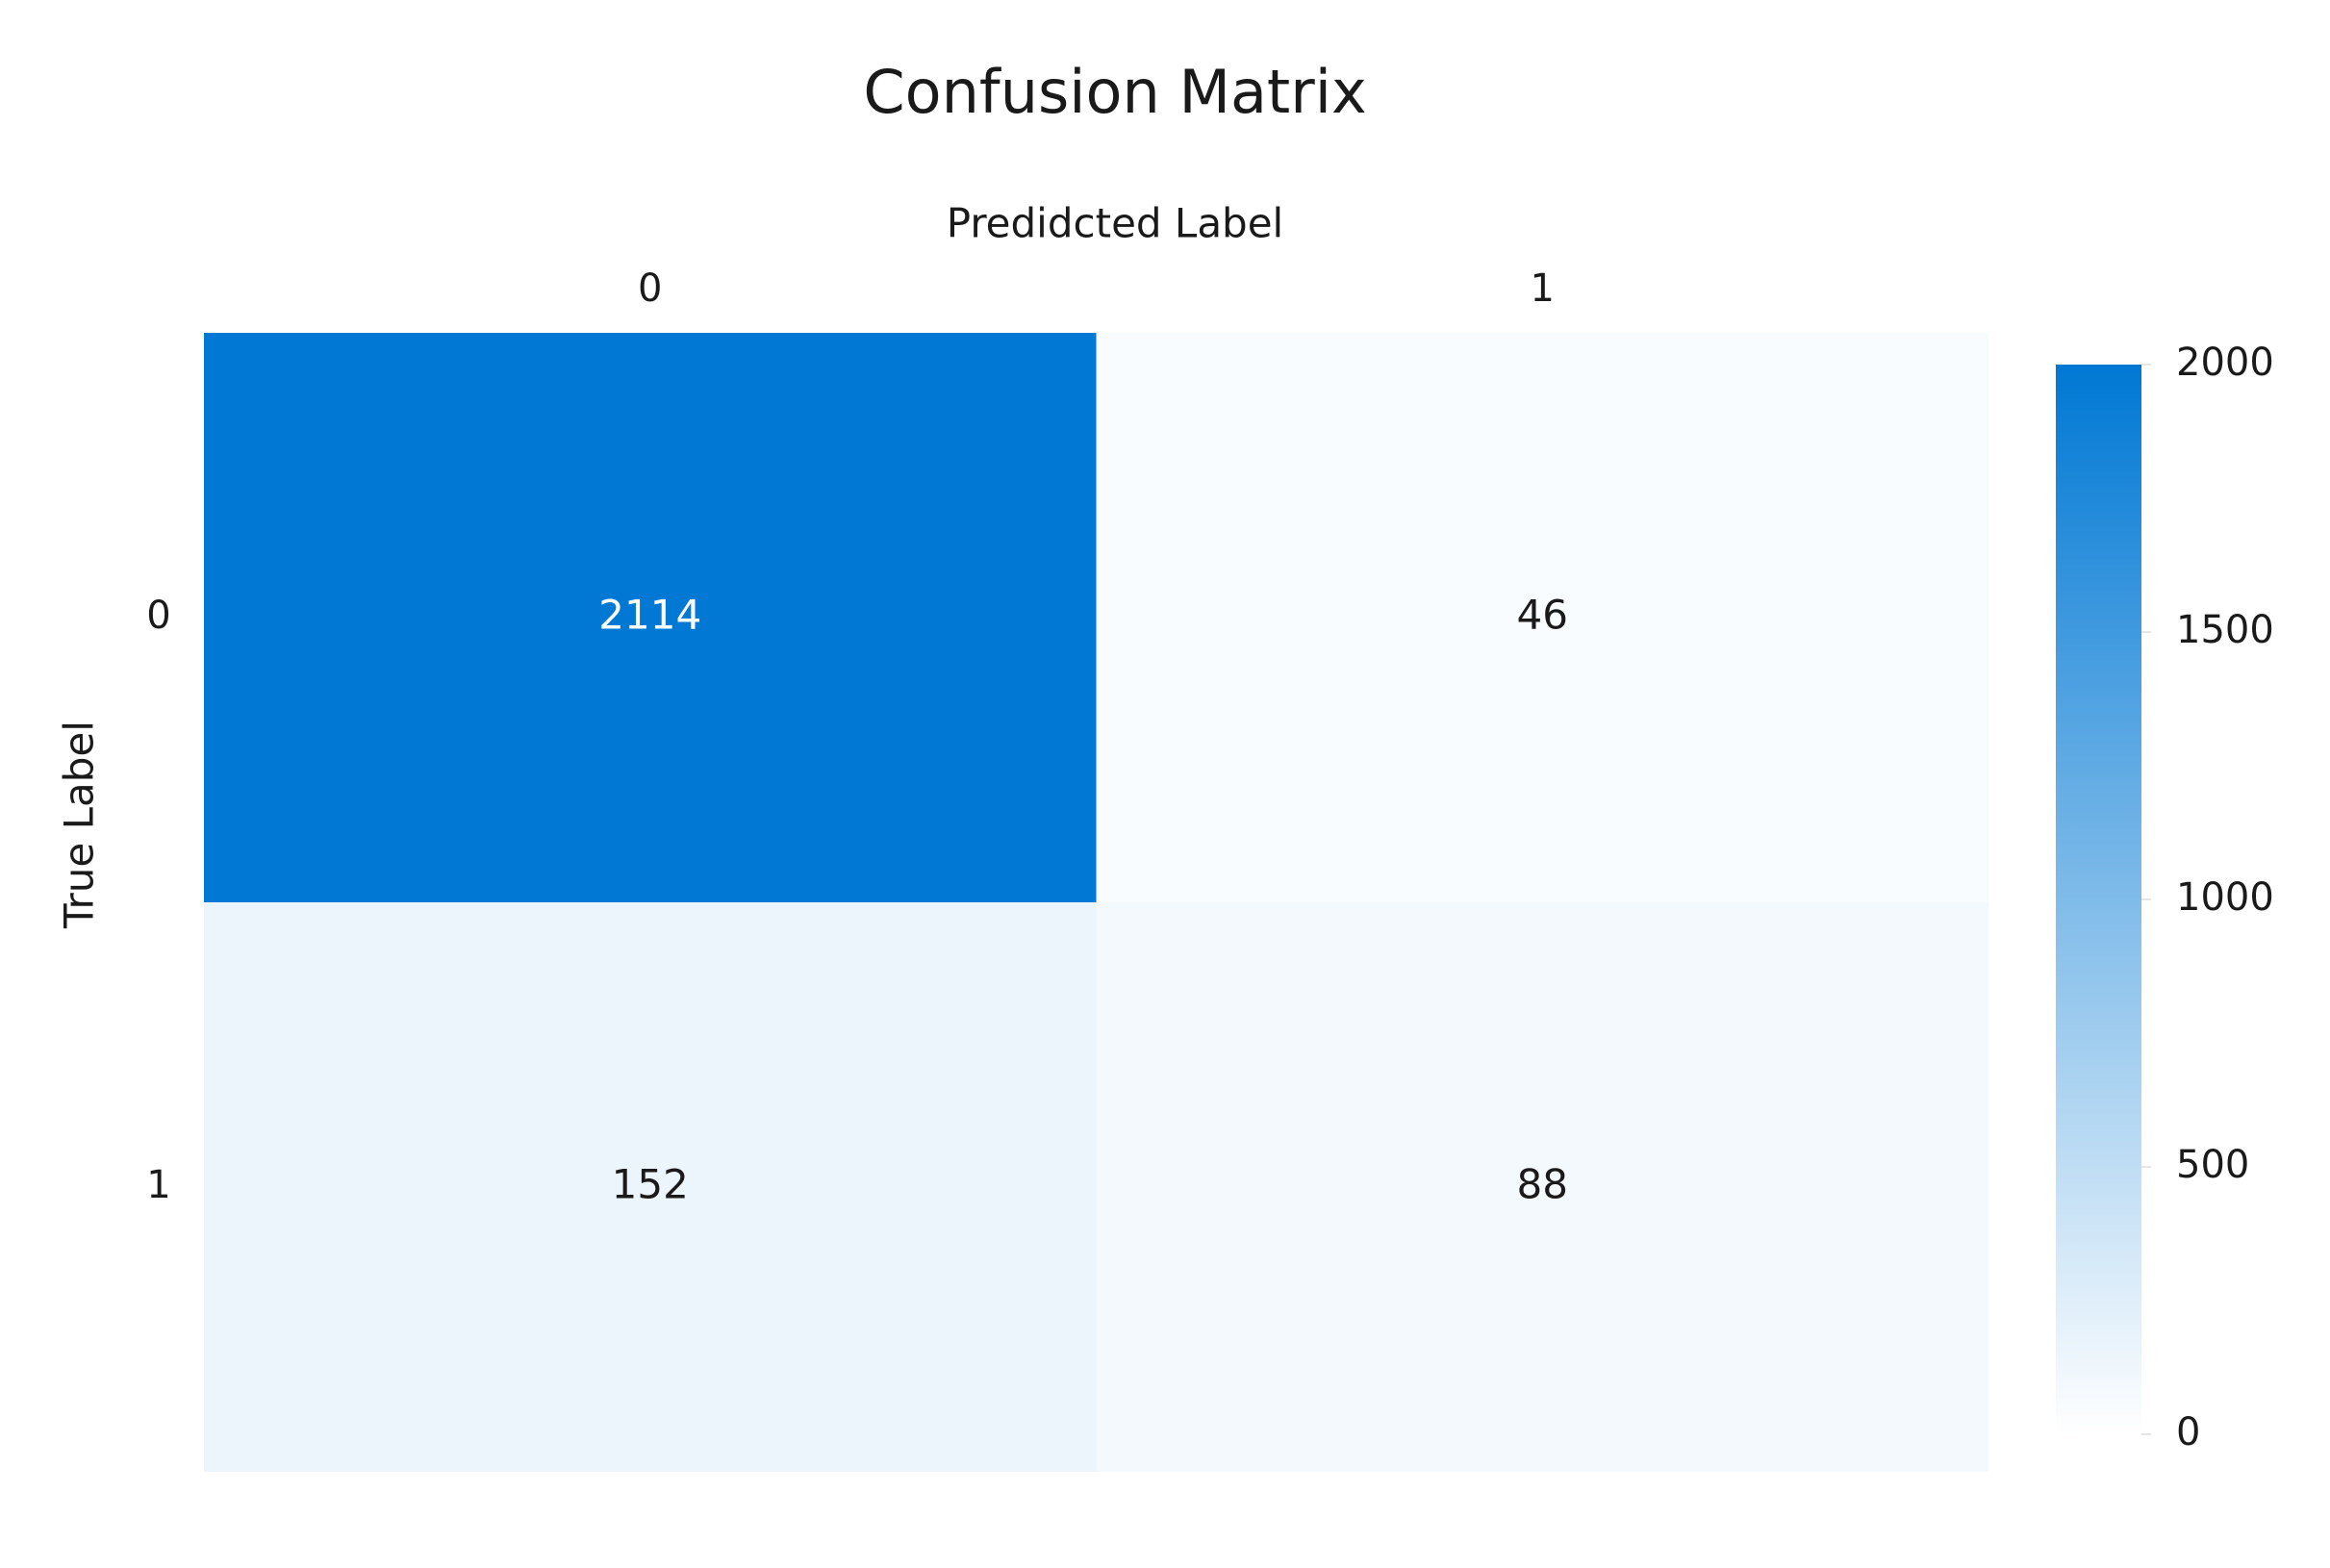  I want to click on x-tick-label: 1, so click(1543, 288).